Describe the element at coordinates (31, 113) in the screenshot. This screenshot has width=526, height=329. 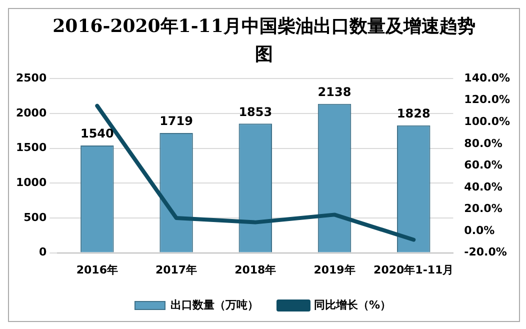
I see `y-tick-label: 2000` at that location.